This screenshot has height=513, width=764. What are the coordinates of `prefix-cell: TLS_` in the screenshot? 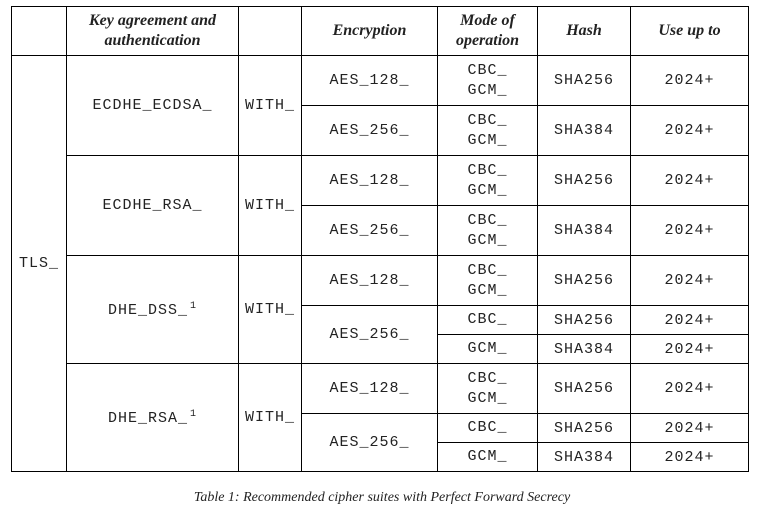 It's located at (39, 263).